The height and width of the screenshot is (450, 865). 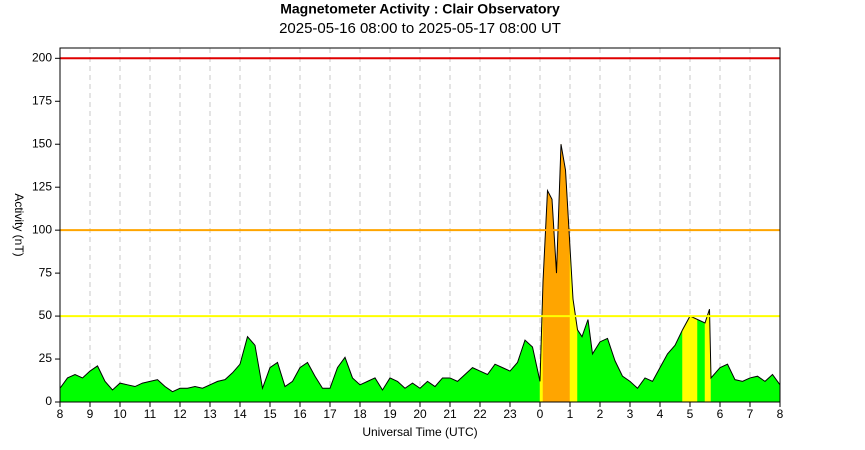 What do you see at coordinates (419, 432) in the screenshot?
I see `x-axis-label: Universal Time (UTC)` at bounding box center [419, 432].